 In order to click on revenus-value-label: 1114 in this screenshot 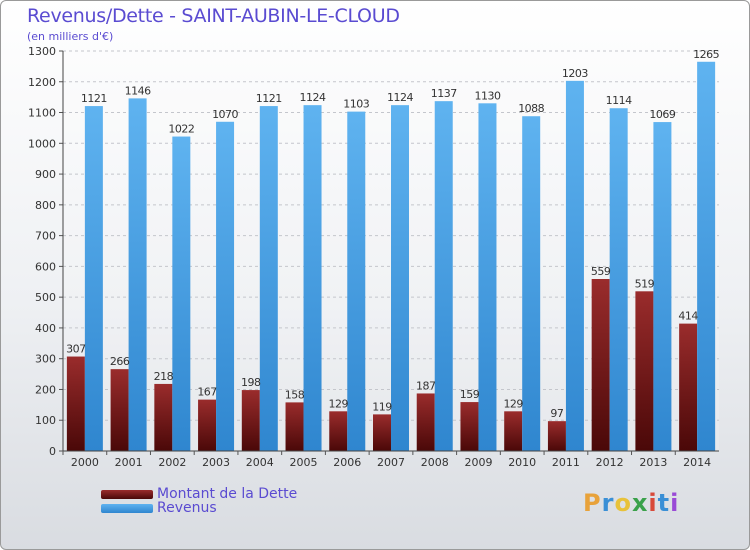, I will do `click(619, 100)`.